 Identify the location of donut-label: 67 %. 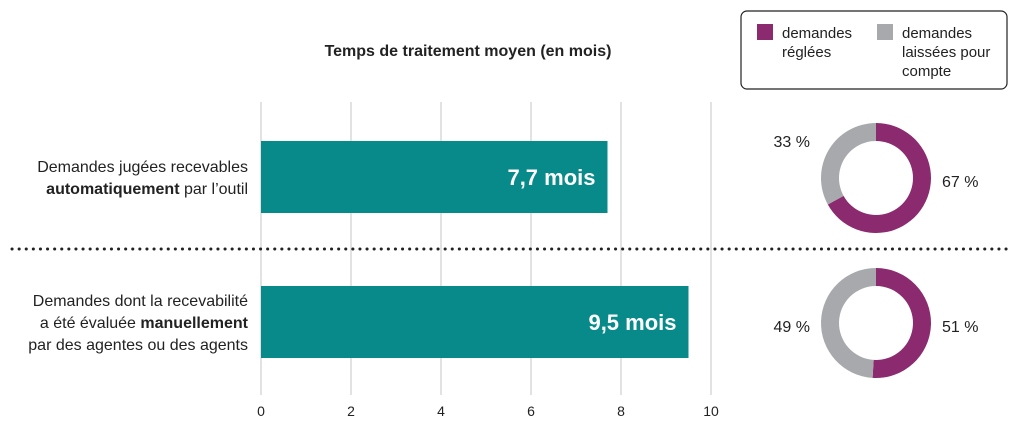
(960, 182).